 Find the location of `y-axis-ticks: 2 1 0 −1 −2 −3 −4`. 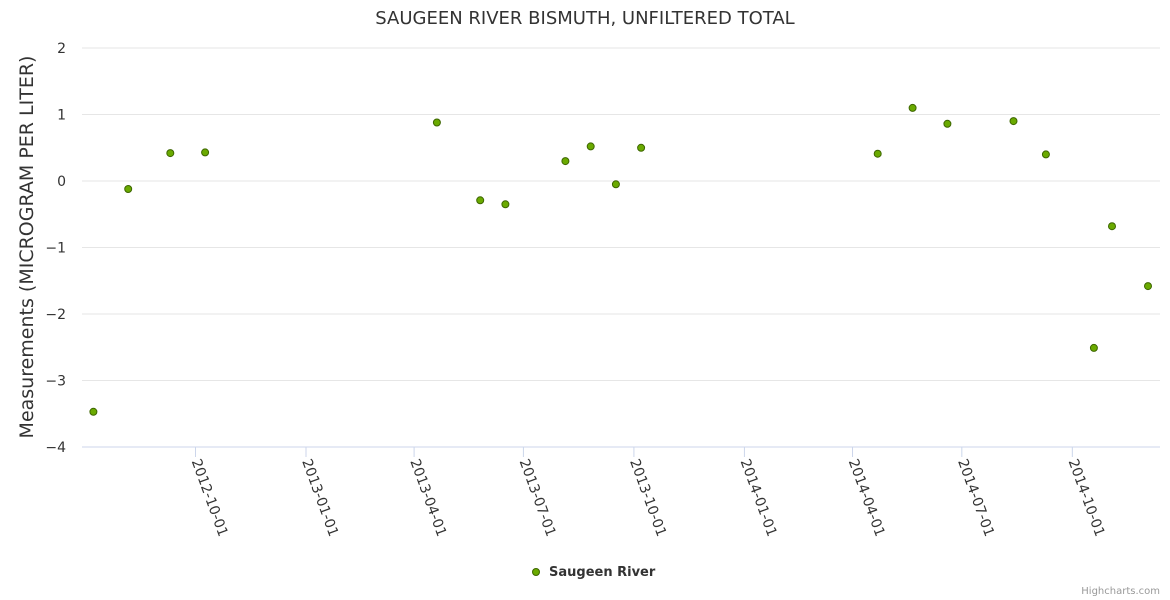

y-axis-ticks: 2 1 0 −1 −2 −3 −4 is located at coordinates (55, 248).